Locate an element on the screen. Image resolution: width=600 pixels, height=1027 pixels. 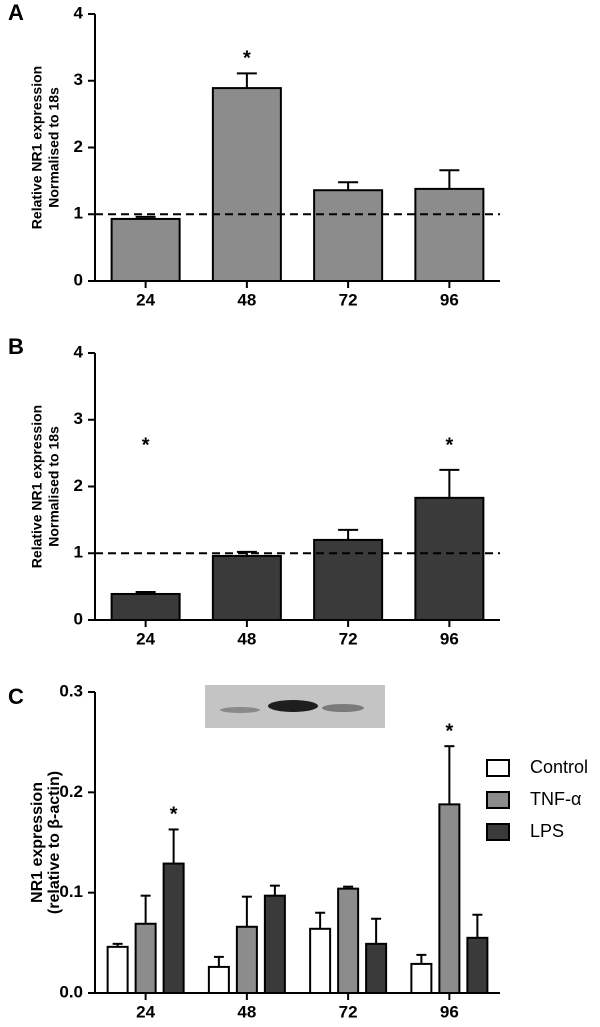
panel-label: A is located at coordinates (16, 12).